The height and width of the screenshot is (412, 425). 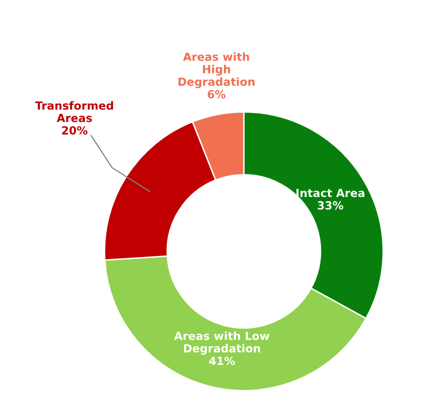 What do you see at coordinates (74, 111) in the screenshot?
I see `slice-label: Transformed Areas` at bounding box center [74, 111].